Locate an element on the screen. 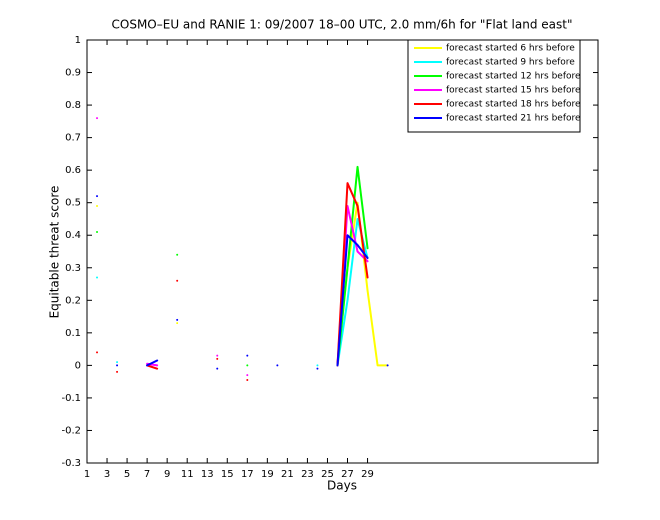 This screenshot has width=660, height=520. legend-label: forecast started 18 hrs before is located at coordinates (513, 105).